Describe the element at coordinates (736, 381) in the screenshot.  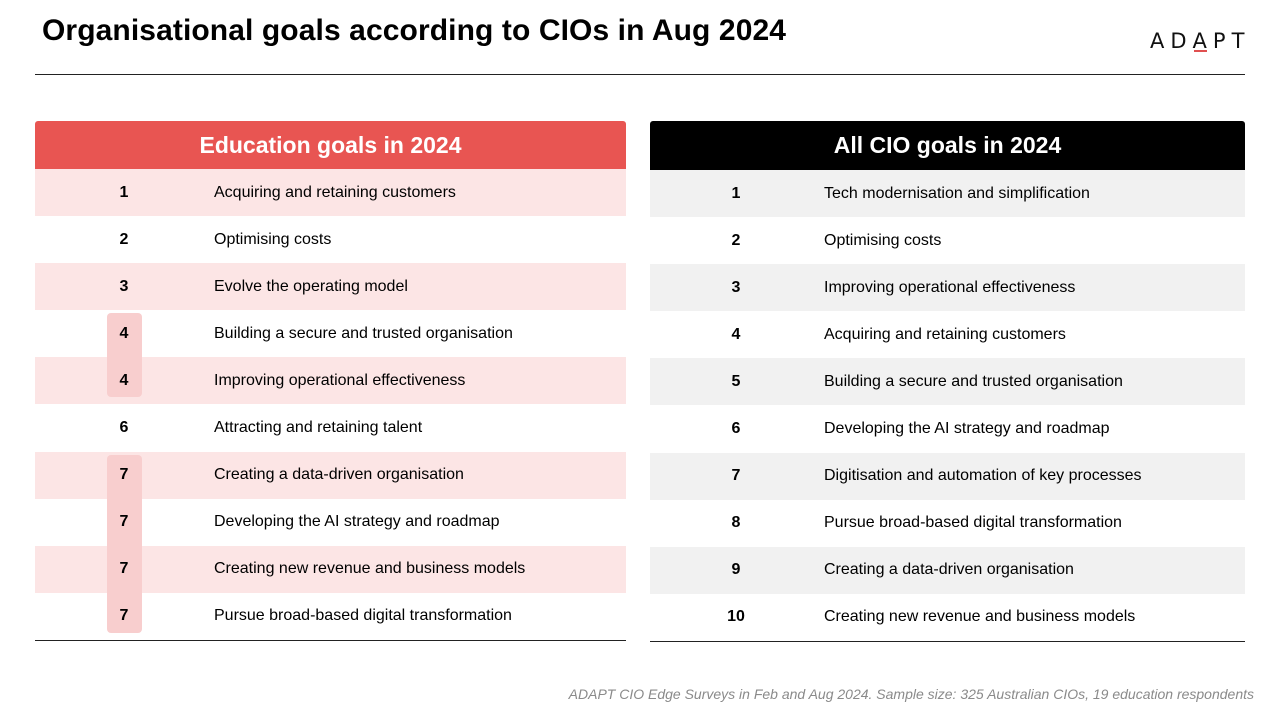
I see `rank-number: 5` at that location.